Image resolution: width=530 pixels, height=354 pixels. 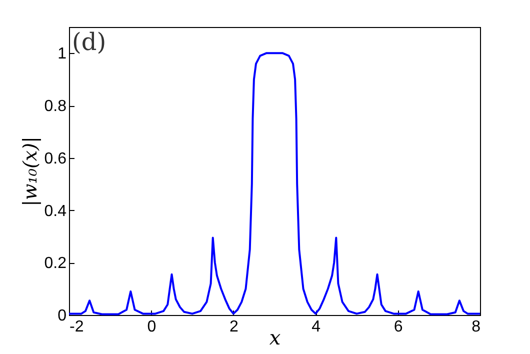 What do you see at coordinates (62, 316) in the screenshot?
I see `y-tick-label: 0` at bounding box center [62, 316].